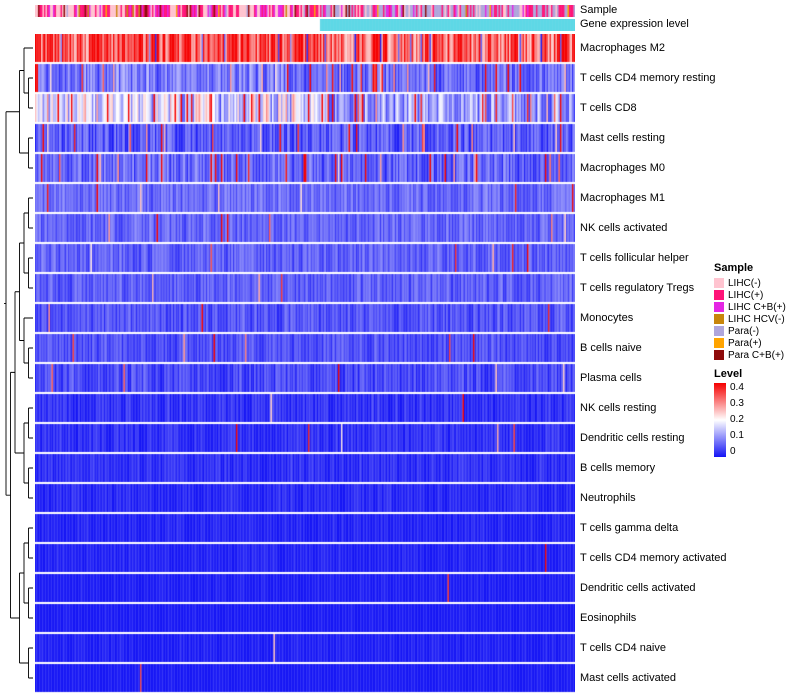 This screenshot has width=800, height=700. Describe the element at coordinates (608, 618) in the screenshot. I see `row-label-eosinophils: Eosinophils` at that location.